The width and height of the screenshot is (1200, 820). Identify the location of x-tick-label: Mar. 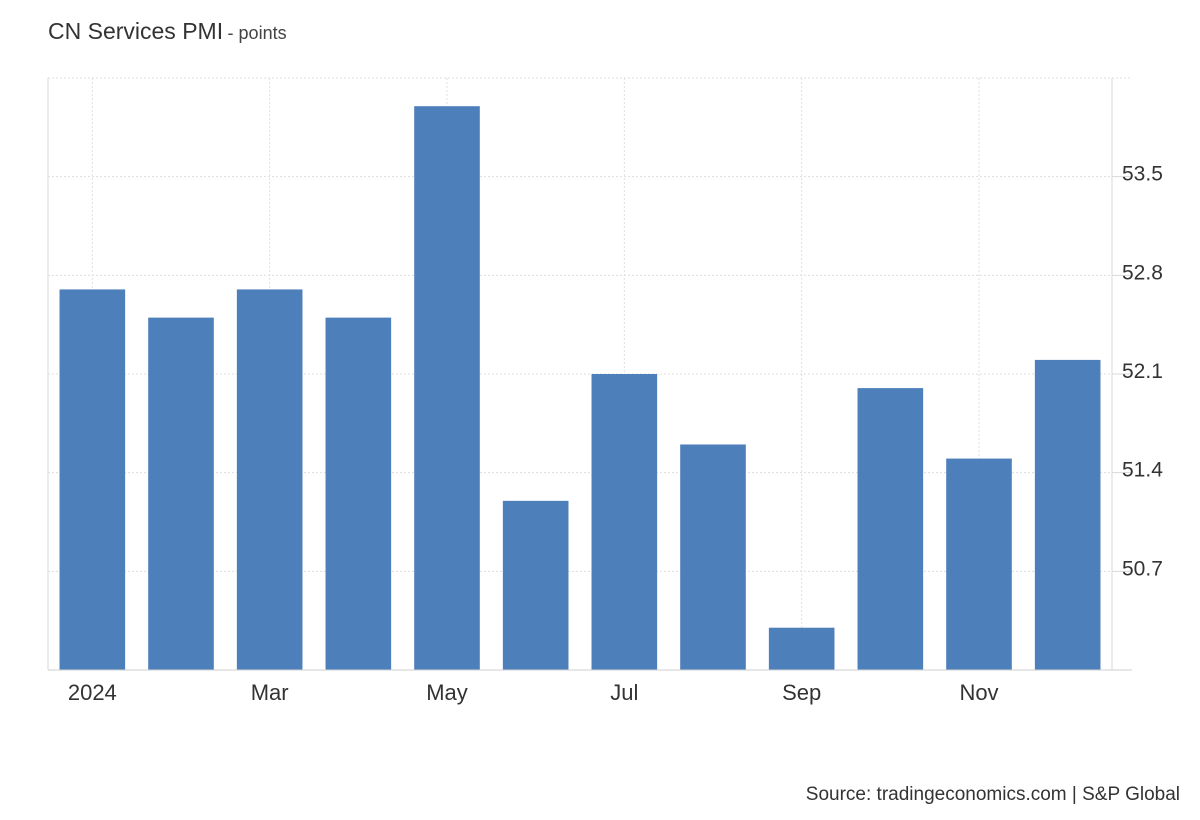
(270, 692).